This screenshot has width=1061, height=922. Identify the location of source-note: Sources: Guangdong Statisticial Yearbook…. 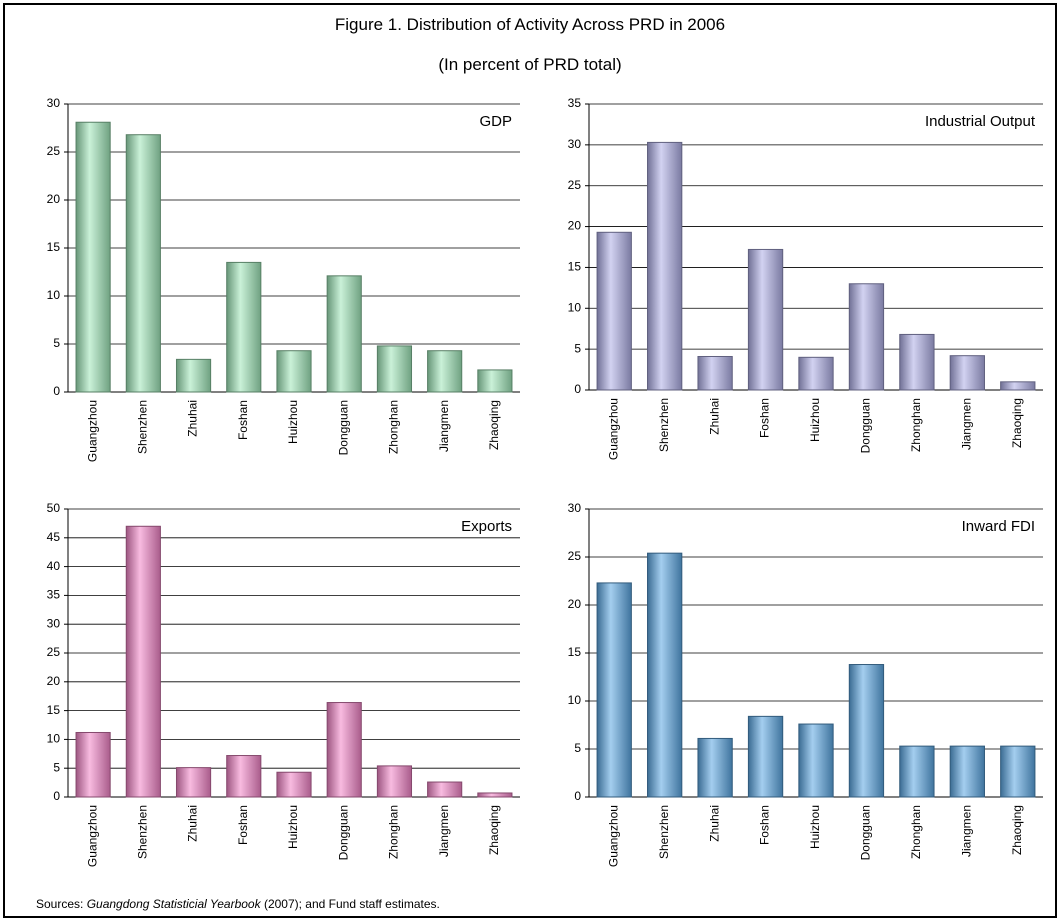
(238, 904).